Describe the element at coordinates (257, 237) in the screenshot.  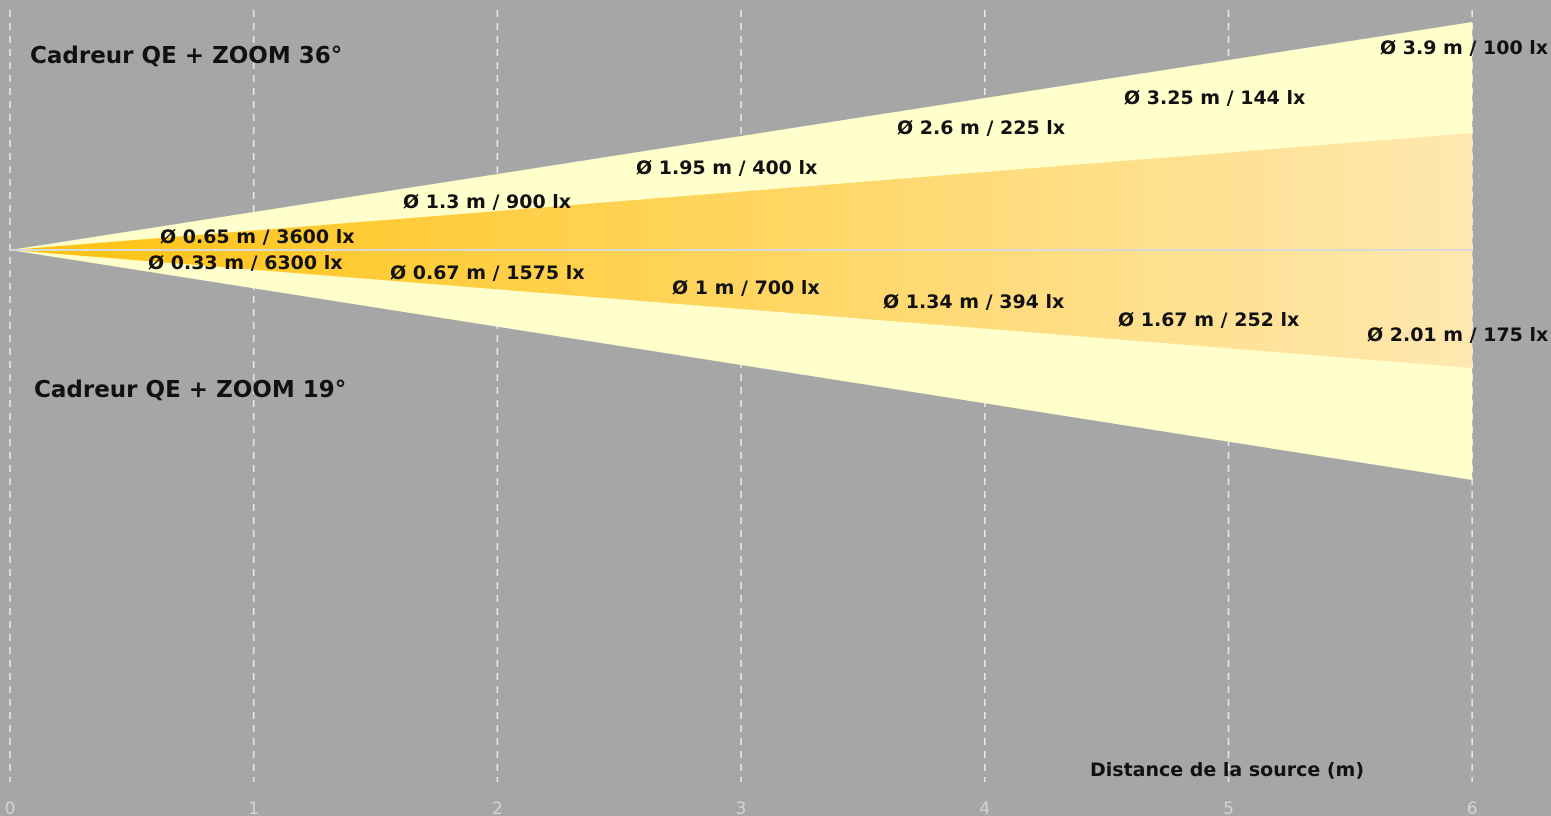
I see `upper-label: Ø 0.65 m / 3600 lx` at that location.